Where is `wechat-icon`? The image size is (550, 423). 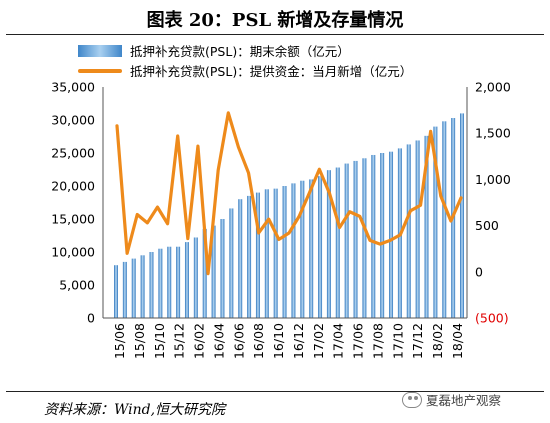 wechat-icon is located at coordinates (412, 399).